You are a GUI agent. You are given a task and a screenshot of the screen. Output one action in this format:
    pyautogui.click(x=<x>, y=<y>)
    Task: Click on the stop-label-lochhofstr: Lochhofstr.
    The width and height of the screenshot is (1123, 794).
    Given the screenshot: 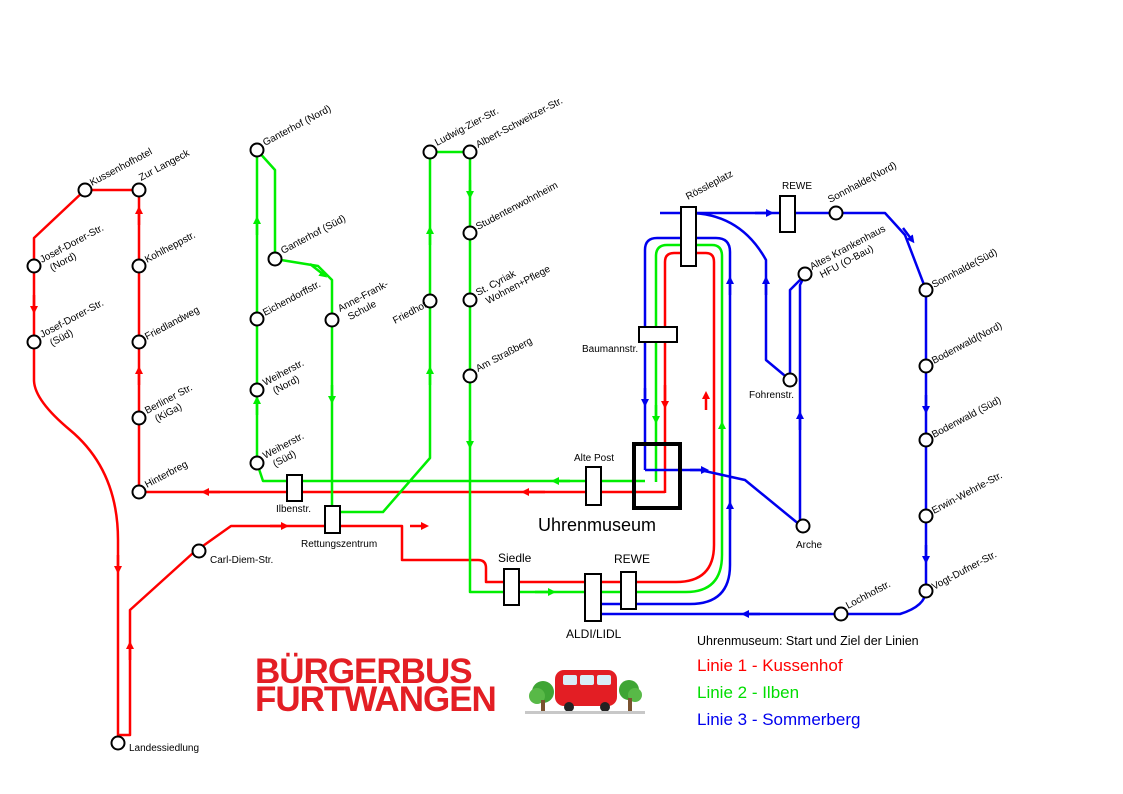 What is the action you would take?
    pyautogui.click(x=868, y=595)
    